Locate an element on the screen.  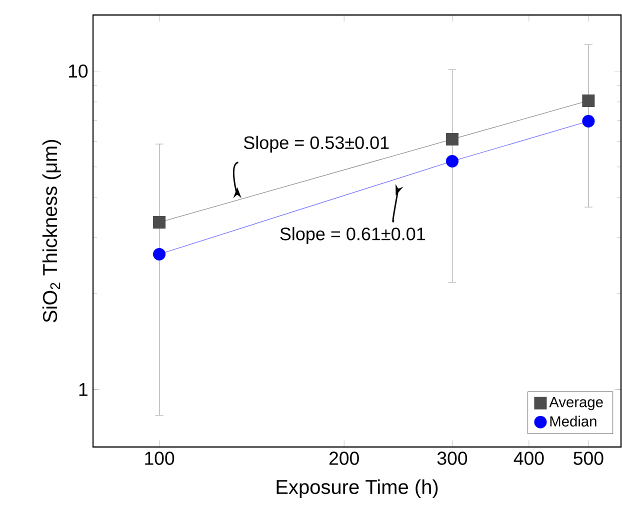
x-tick-label: 300 is located at coordinates (452, 458).